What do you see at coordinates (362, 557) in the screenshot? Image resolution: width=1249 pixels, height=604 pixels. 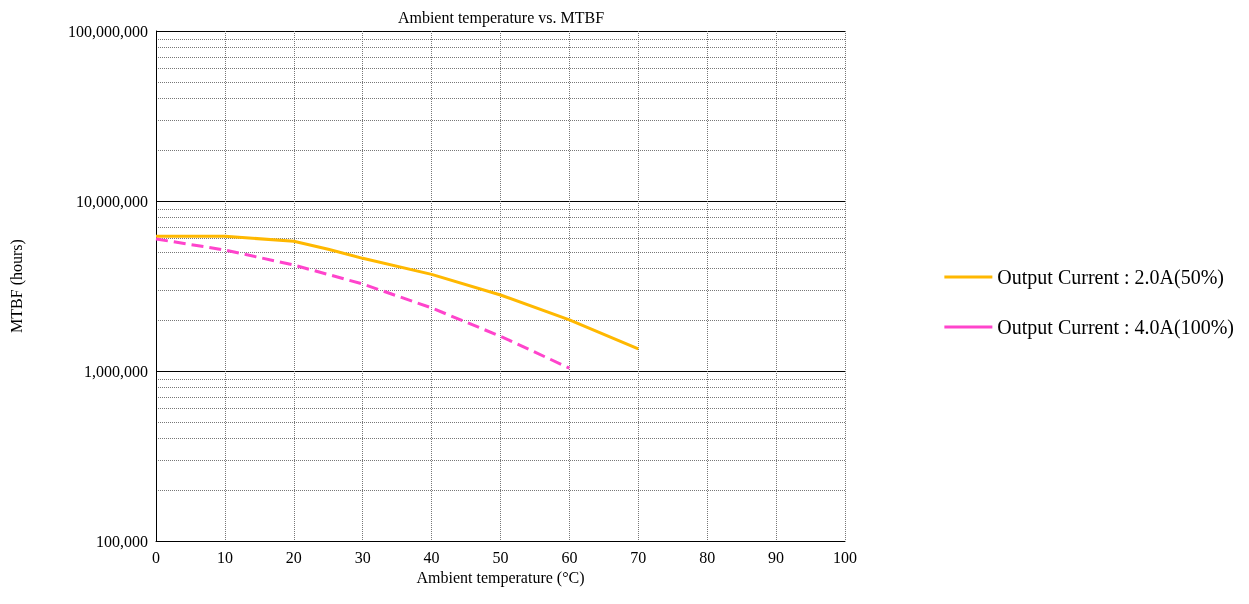 I see `x-tick-label: 30` at bounding box center [362, 557].